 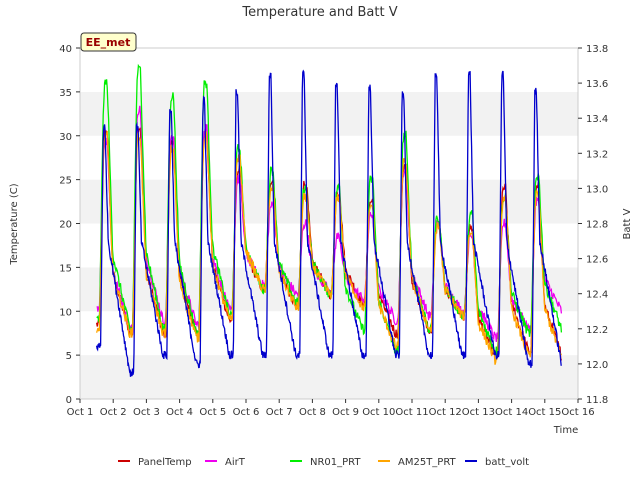 I want to click on y-axis-label: Temperature (C), so click(x=14, y=224).